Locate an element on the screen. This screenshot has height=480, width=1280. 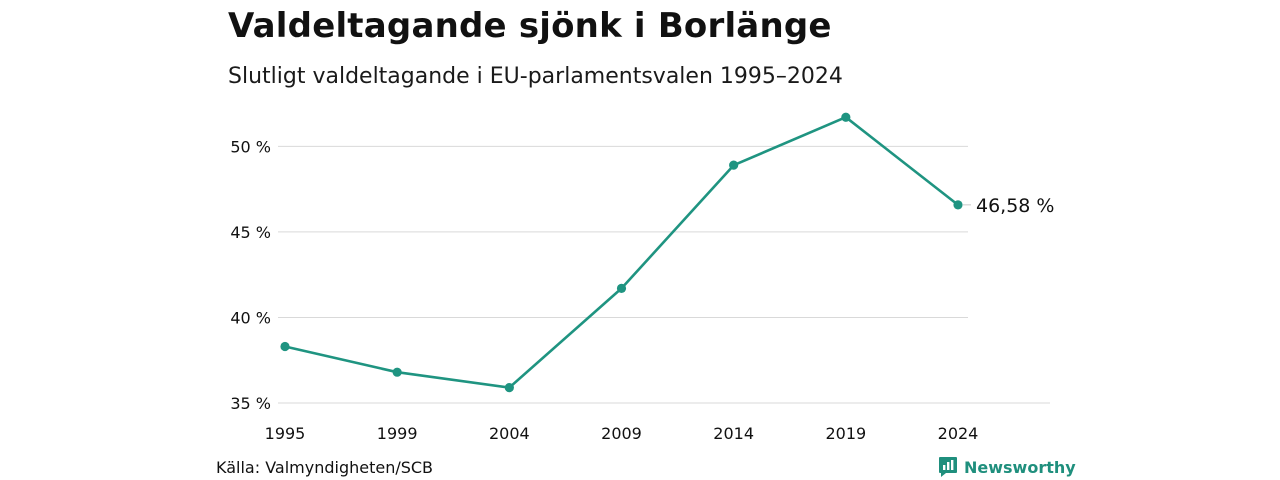
last-value-label: 46,58 % is located at coordinates (1015, 206).